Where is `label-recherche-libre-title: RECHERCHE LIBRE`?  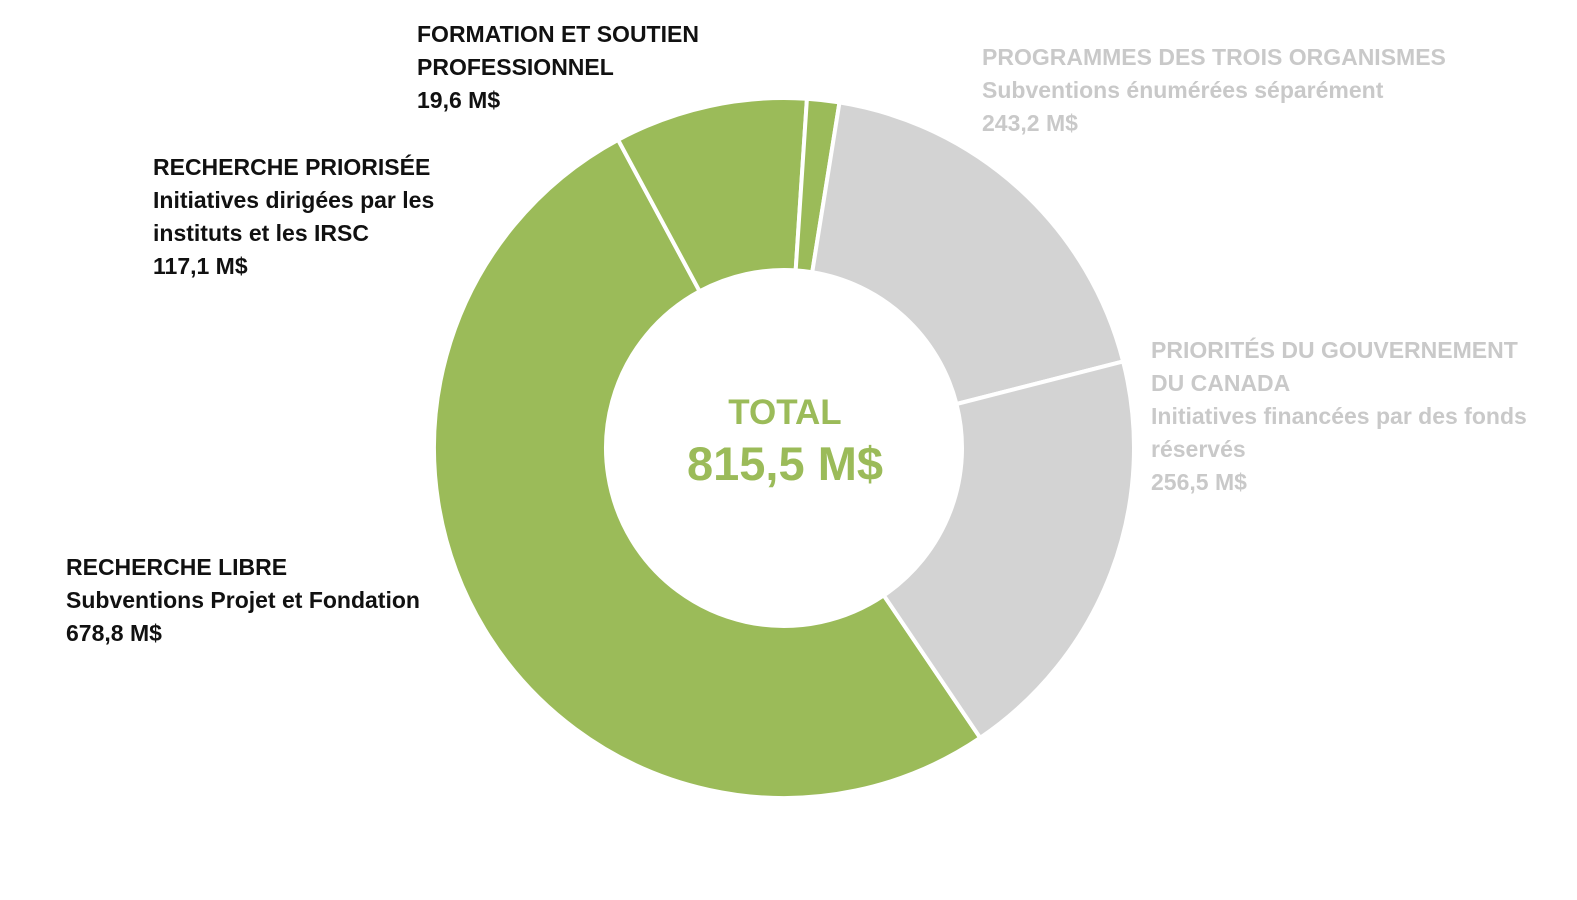 label-recherche-libre-title: RECHERCHE LIBRE is located at coordinates (177, 567).